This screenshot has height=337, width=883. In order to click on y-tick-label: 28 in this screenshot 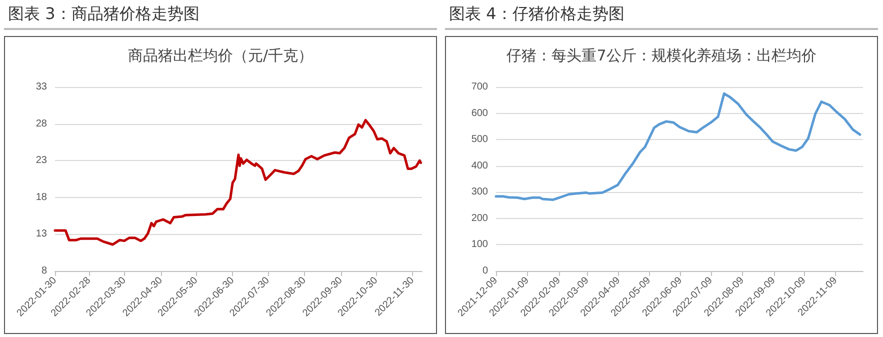, I will do `click(42, 124)`.